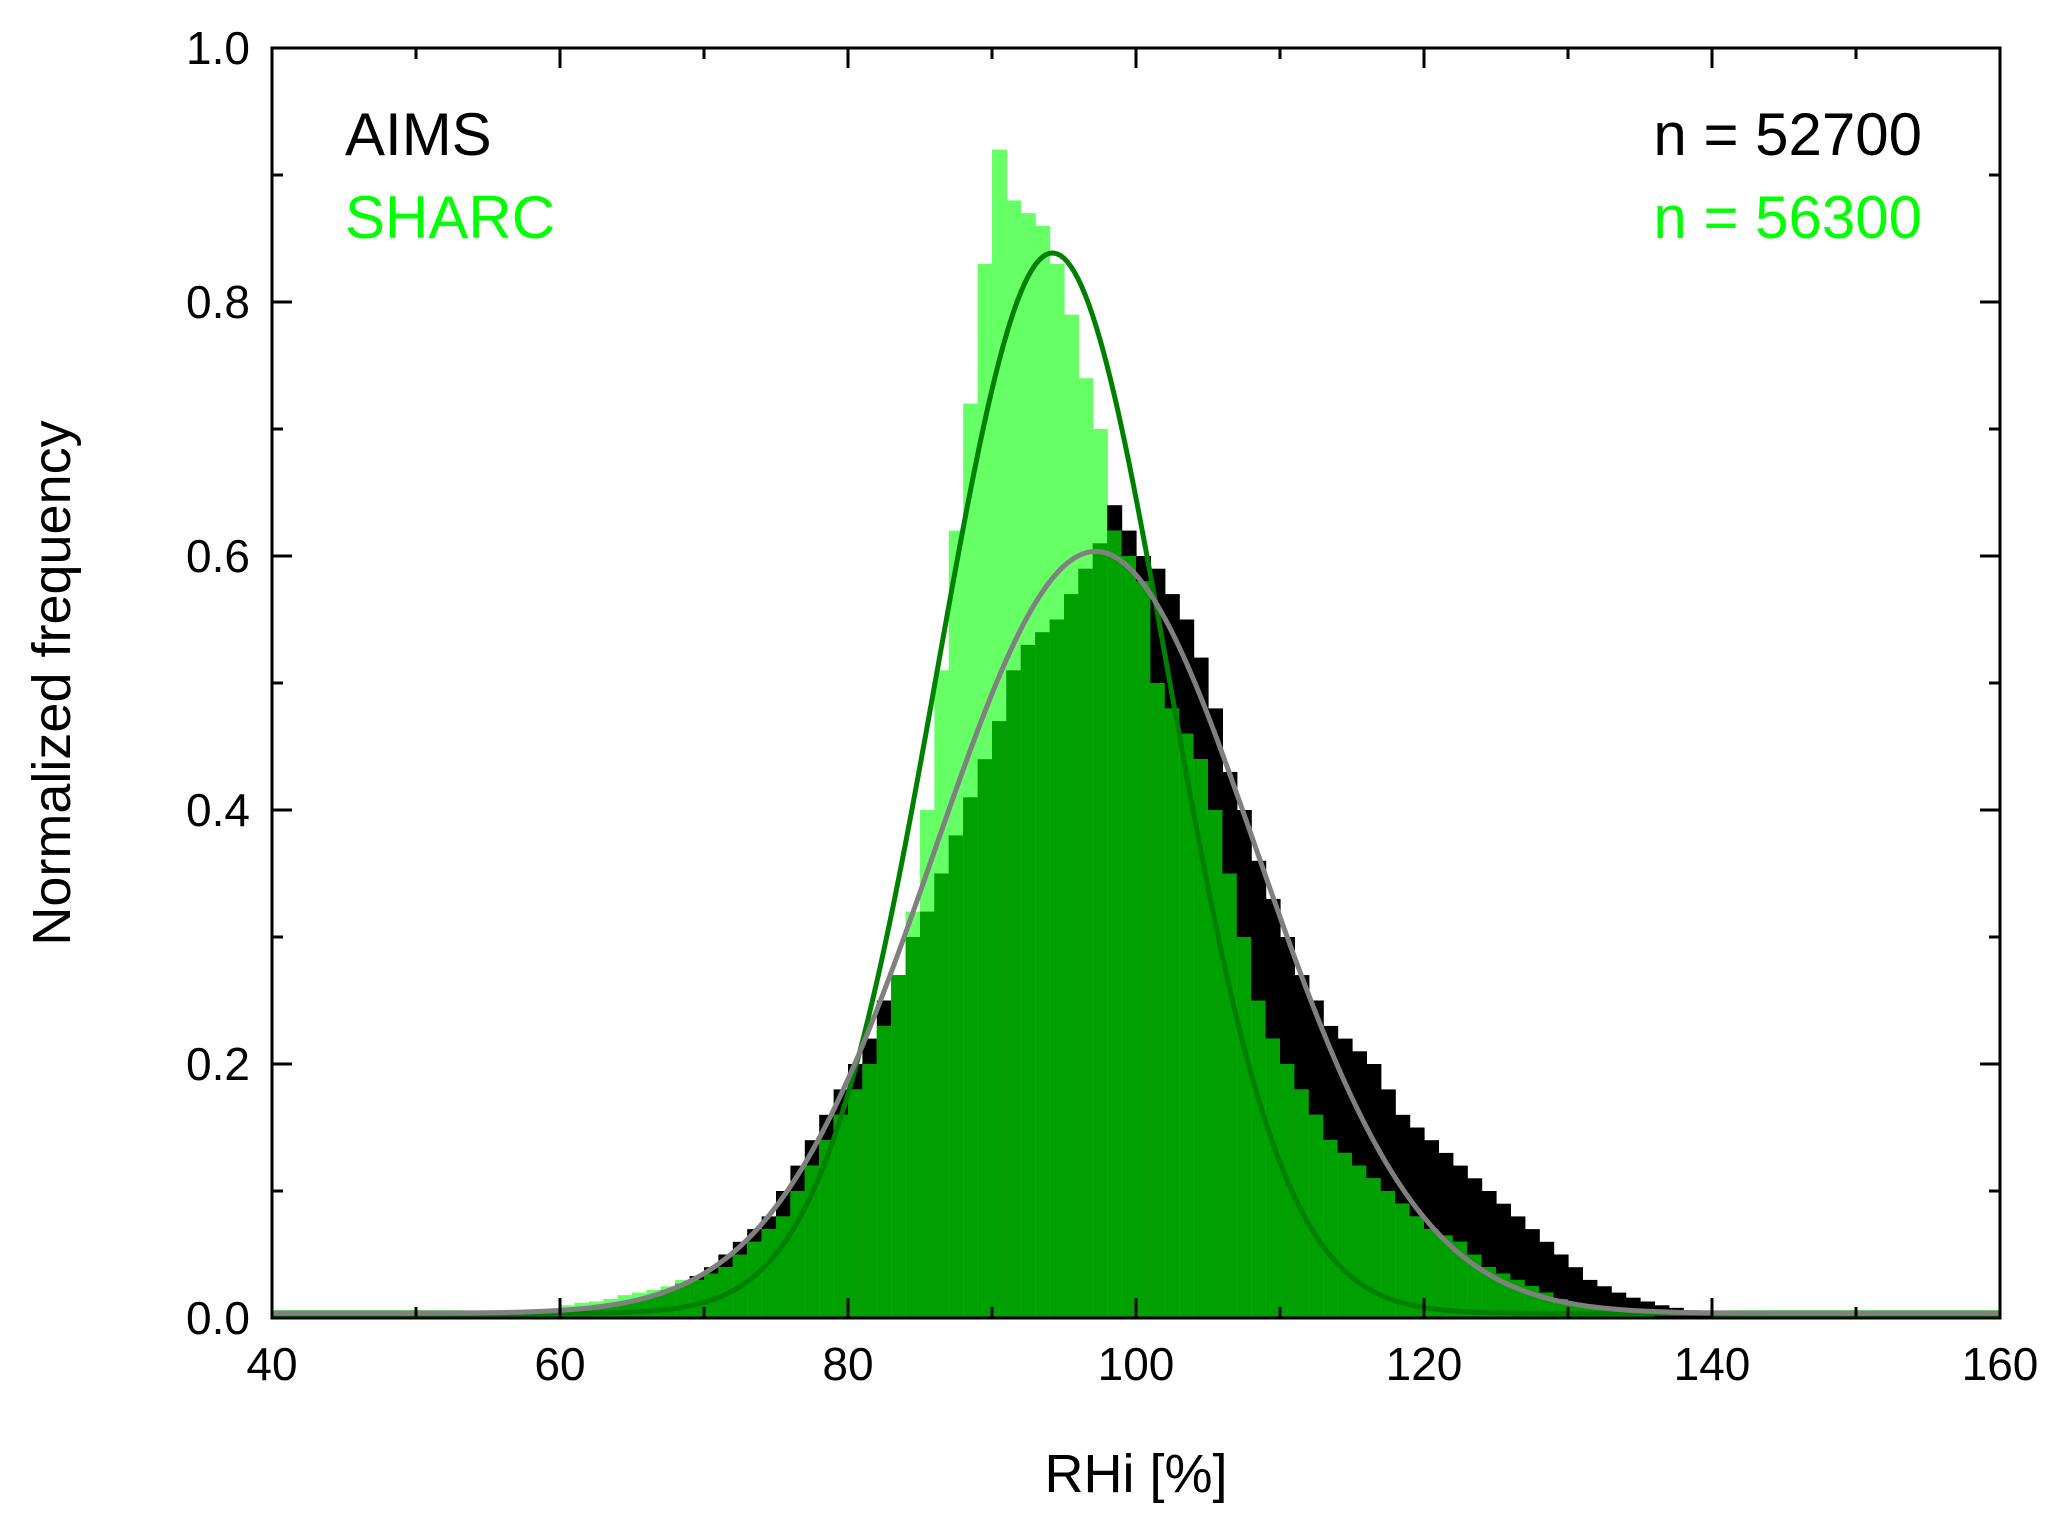 This screenshot has height=1532, width=2067. I want to click on x-tick-label: 120, so click(1424, 1364).